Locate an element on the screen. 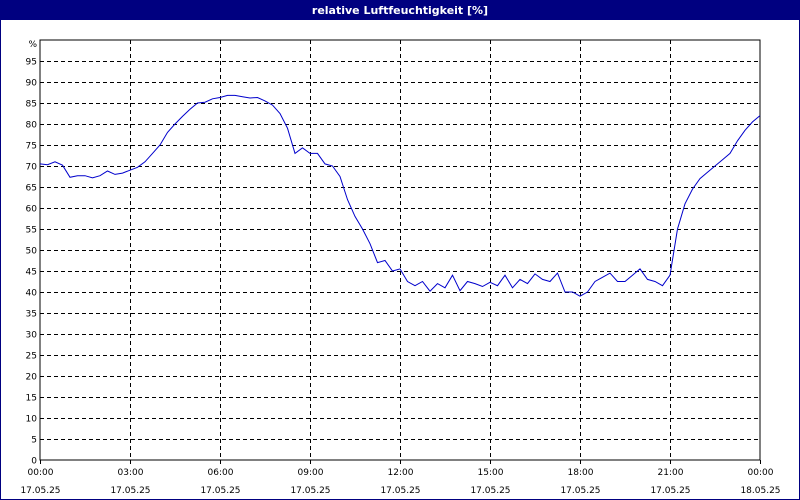 The height and width of the screenshot is (500, 800). y-tick-label: 30 is located at coordinates (32, 336).